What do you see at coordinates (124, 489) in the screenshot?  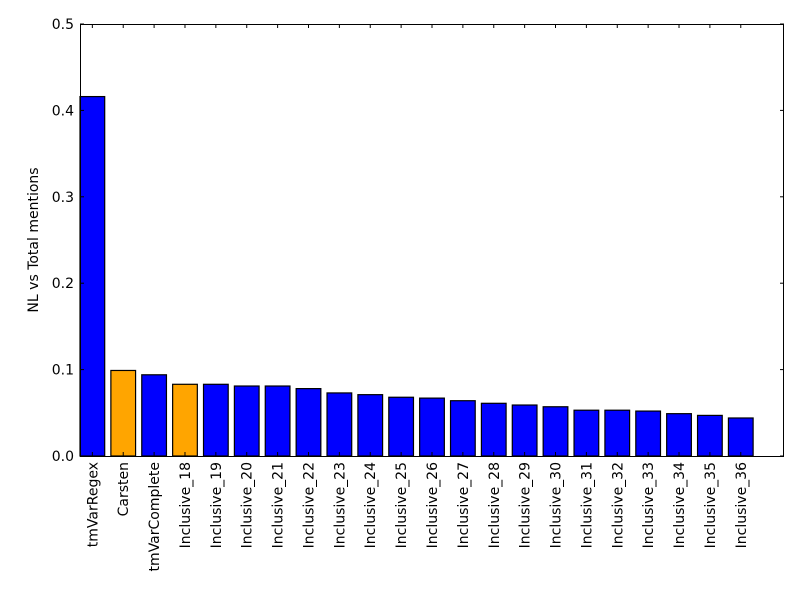 I see `x-tick-label: Carsten` at bounding box center [124, 489].